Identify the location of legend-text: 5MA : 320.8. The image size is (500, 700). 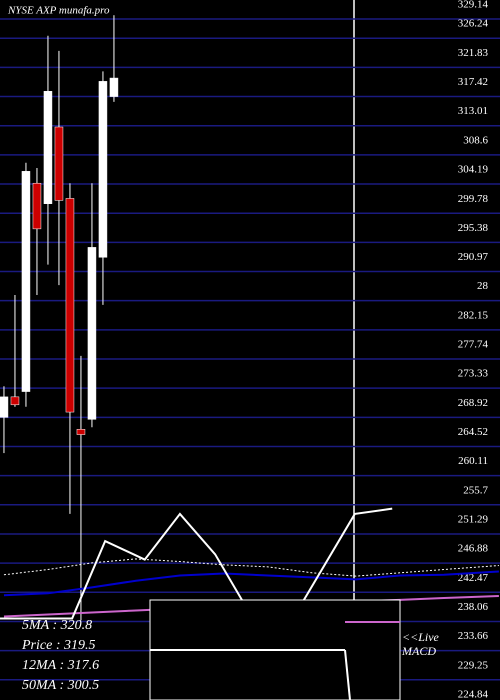
(57, 625).